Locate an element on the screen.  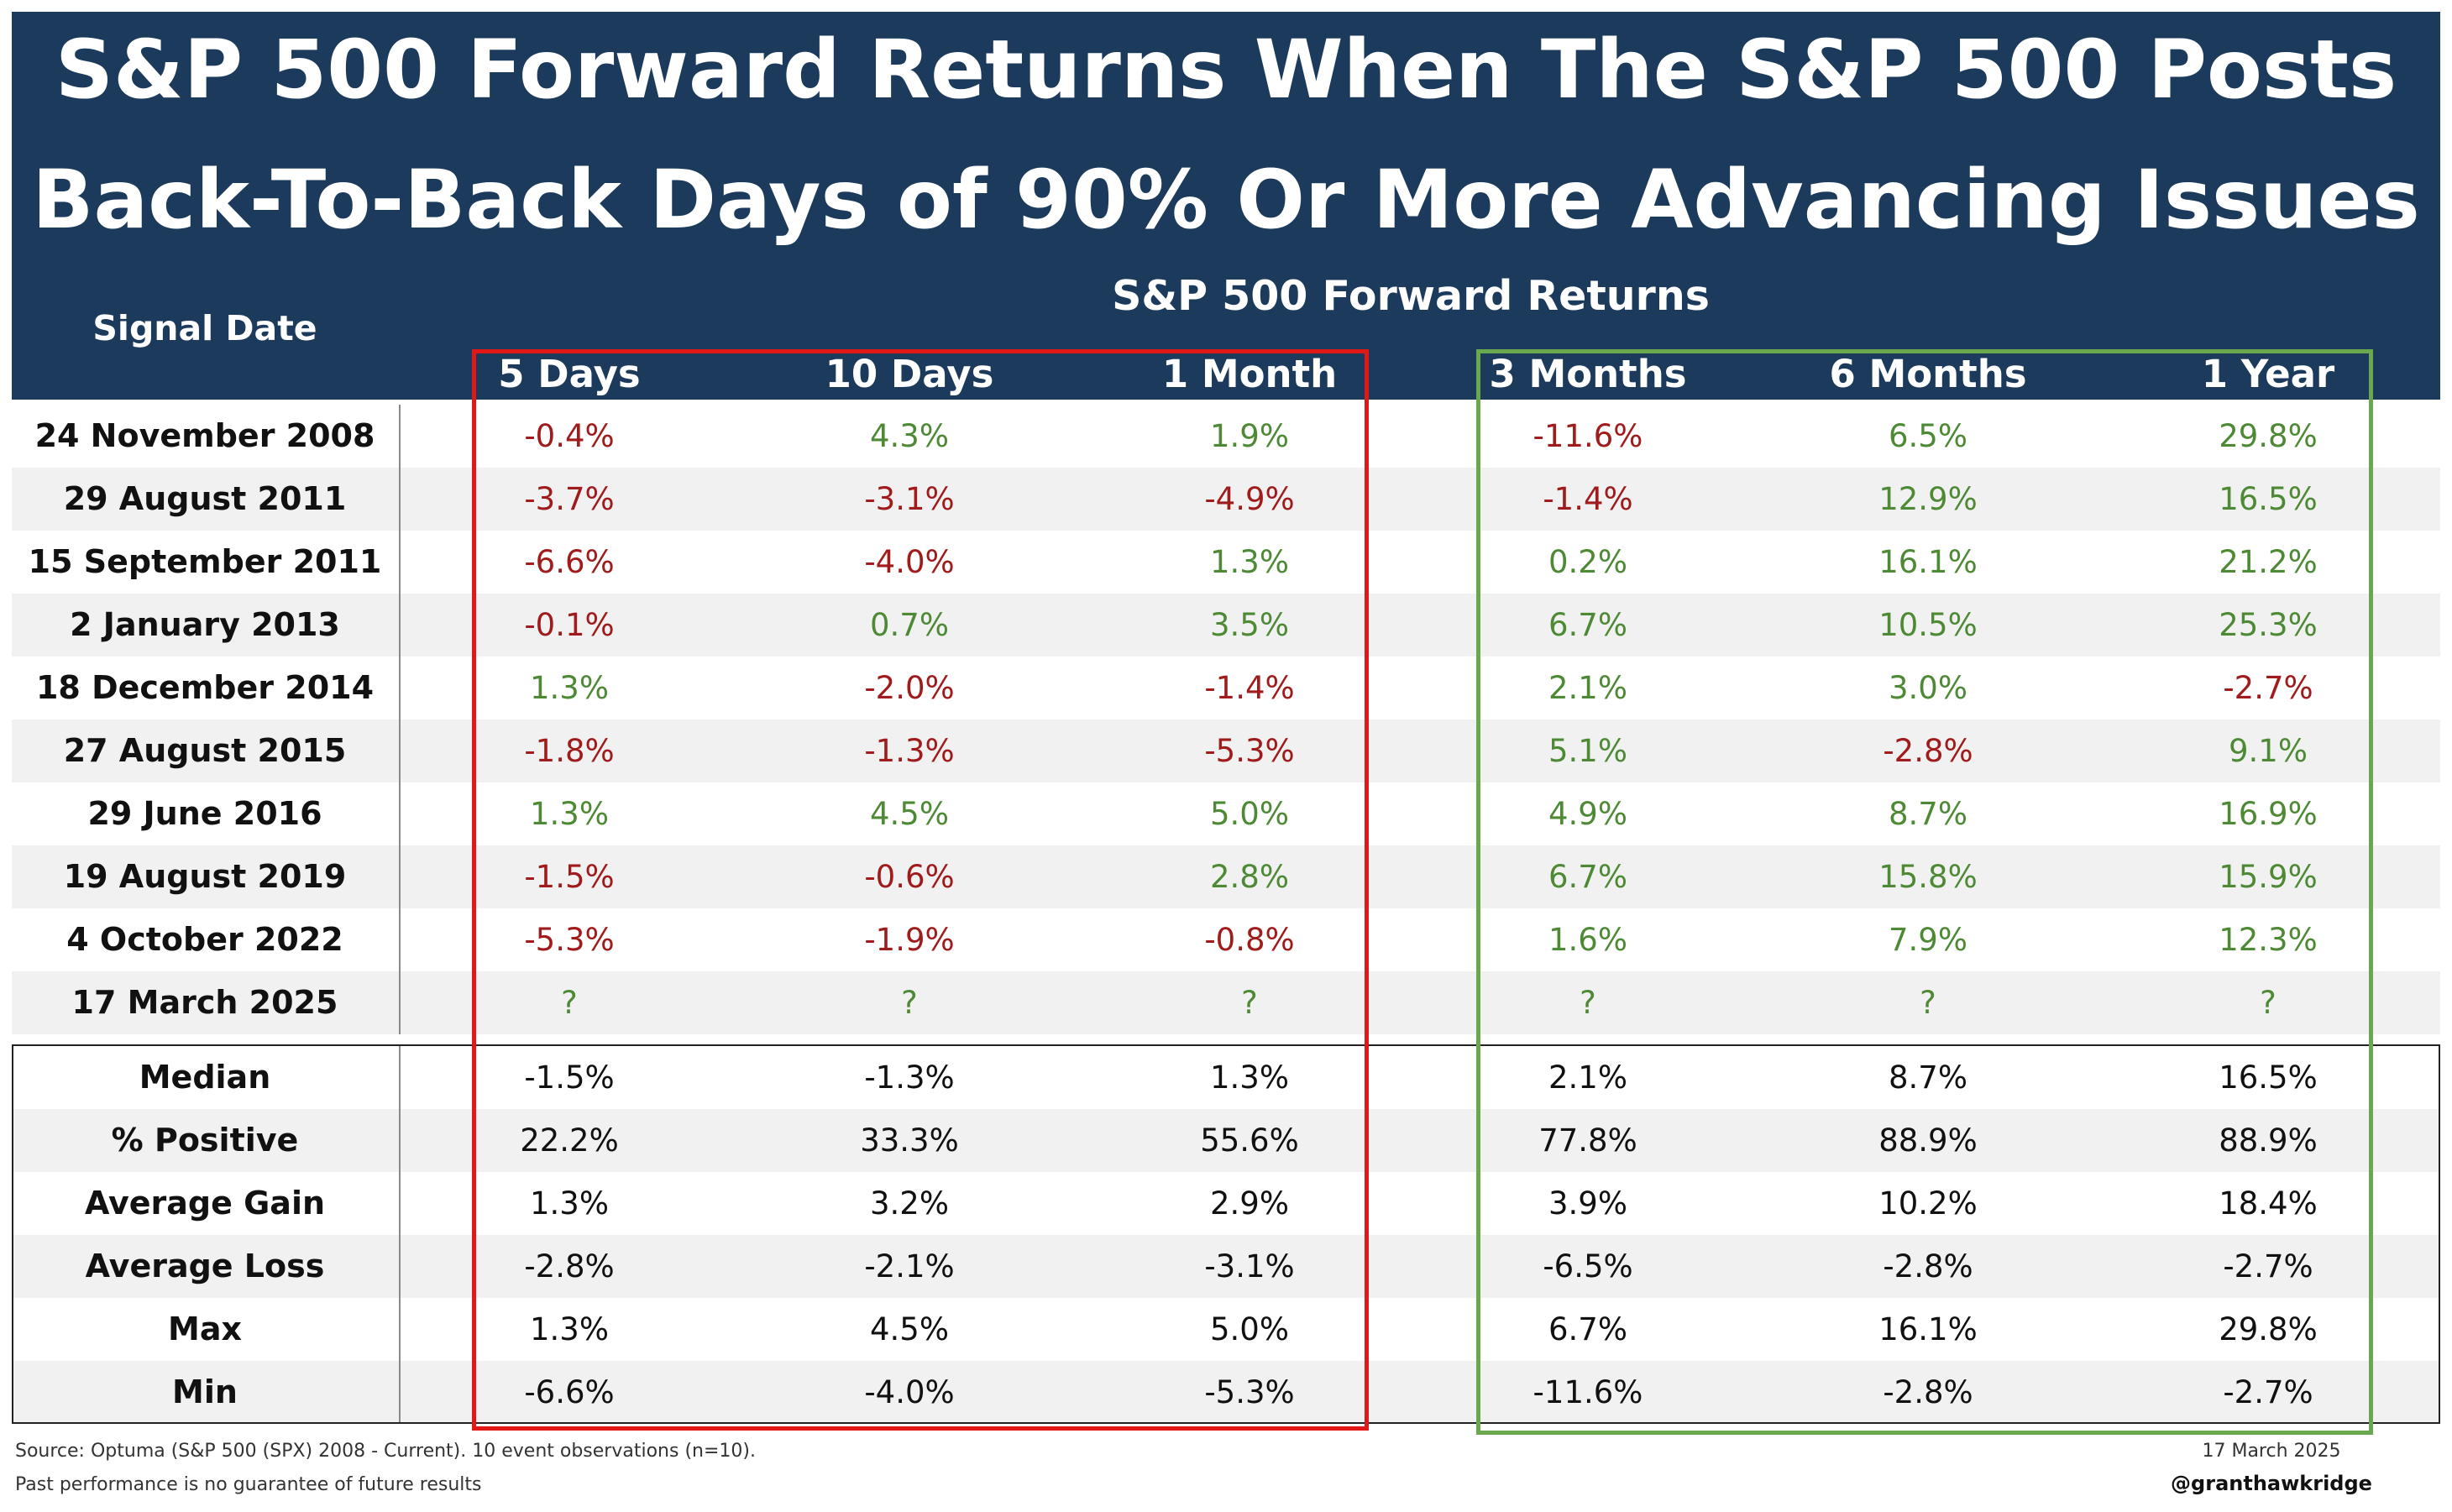
stat-cell: -1.5% is located at coordinates (569, 1077).